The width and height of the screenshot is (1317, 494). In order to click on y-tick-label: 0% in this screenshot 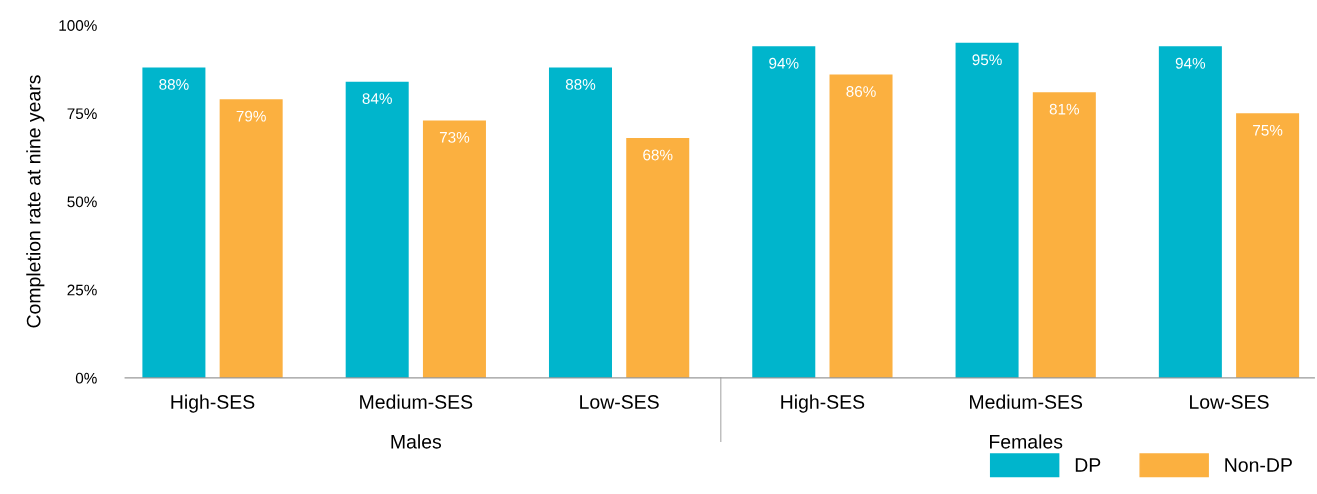, I will do `click(86, 378)`.